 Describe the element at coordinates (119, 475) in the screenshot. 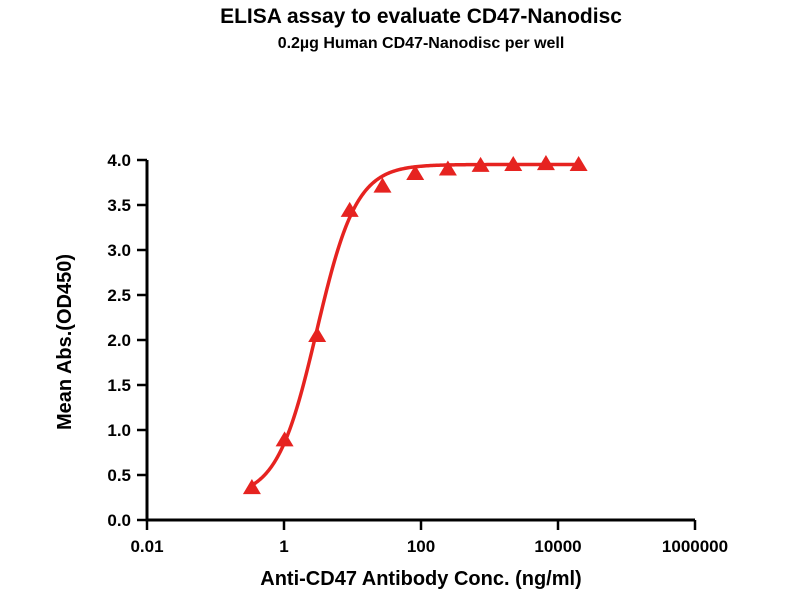

I see `y-tick-label: 0.5` at that location.